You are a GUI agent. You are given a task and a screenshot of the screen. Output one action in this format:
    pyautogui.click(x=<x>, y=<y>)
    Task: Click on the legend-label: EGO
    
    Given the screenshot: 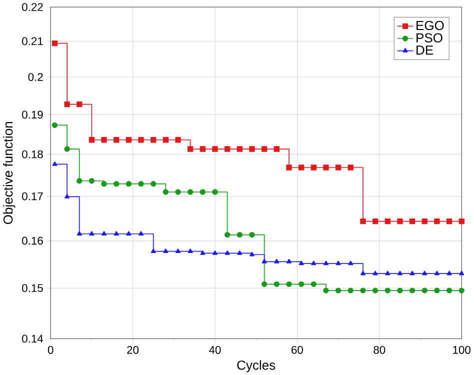 What is the action you would take?
    pyautogui.click(x=430, y=25)
    